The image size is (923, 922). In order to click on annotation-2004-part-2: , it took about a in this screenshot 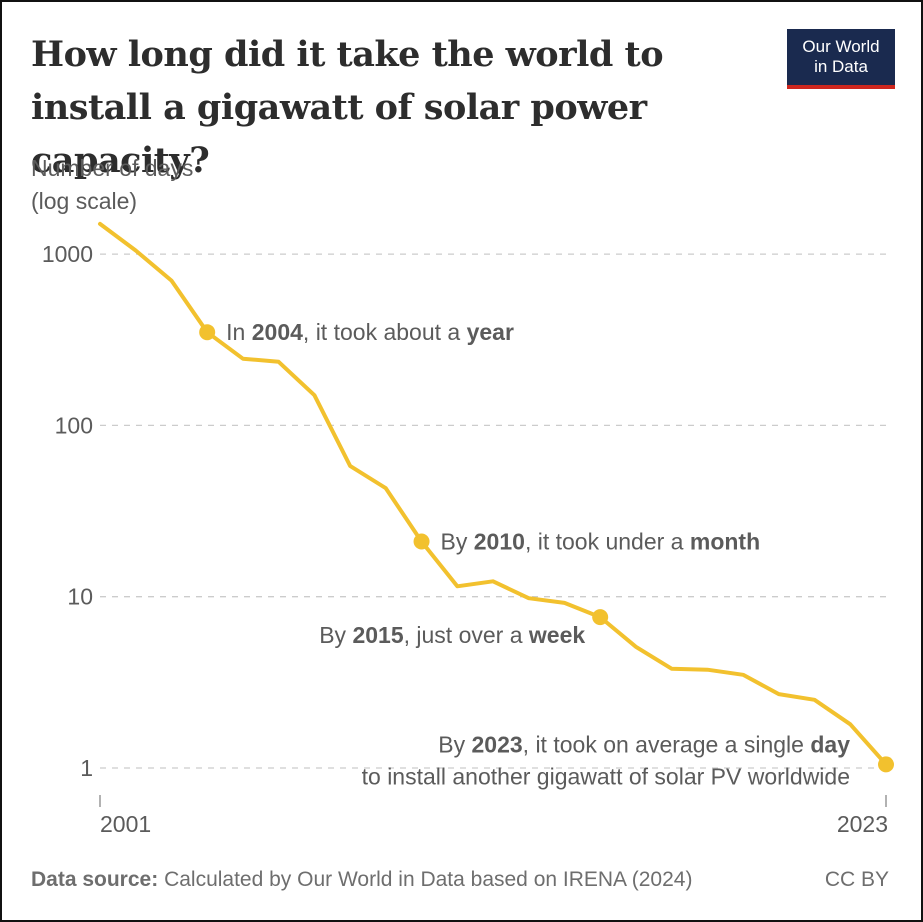, I will do `click(385, 332)`.